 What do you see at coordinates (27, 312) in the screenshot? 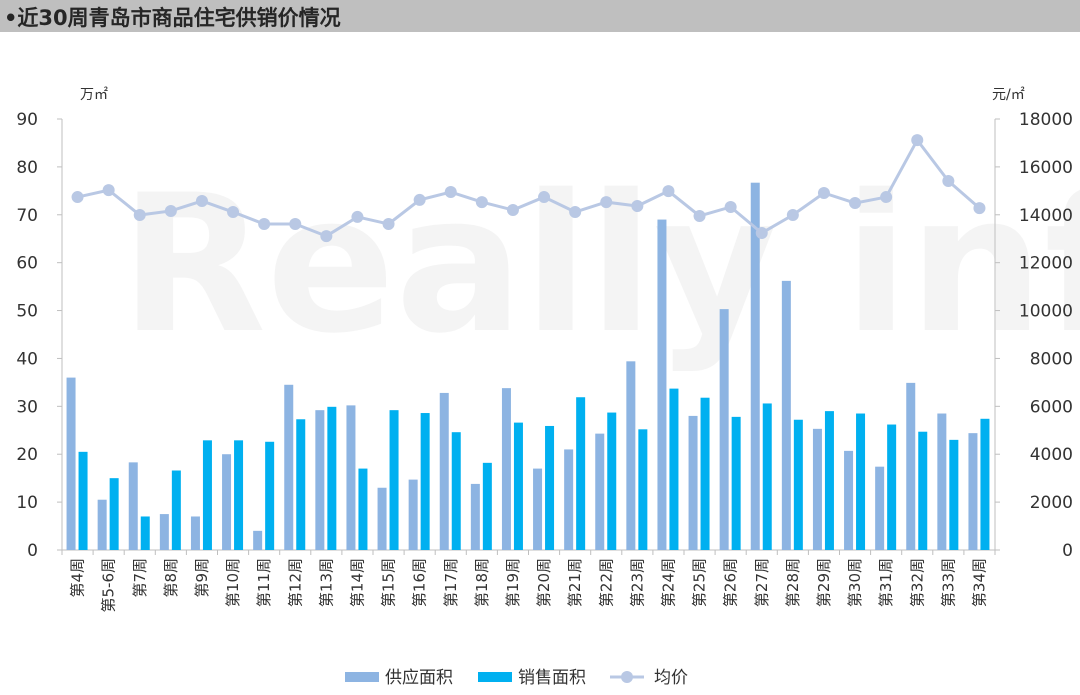
I see `left-tick-label: 50` at bounding box center [27, 312].